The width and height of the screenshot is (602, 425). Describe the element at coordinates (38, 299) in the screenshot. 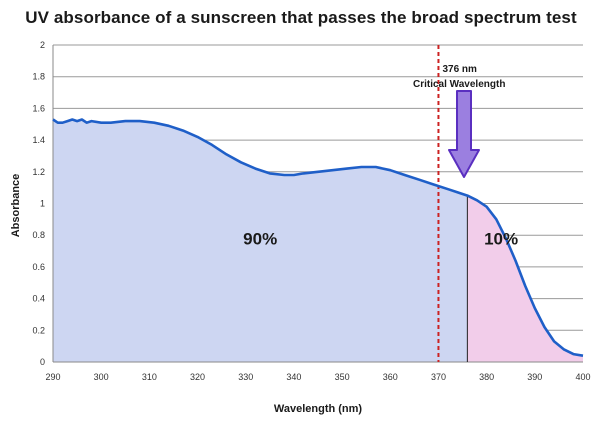

I see `y-tick-label: 0.4` at that location.